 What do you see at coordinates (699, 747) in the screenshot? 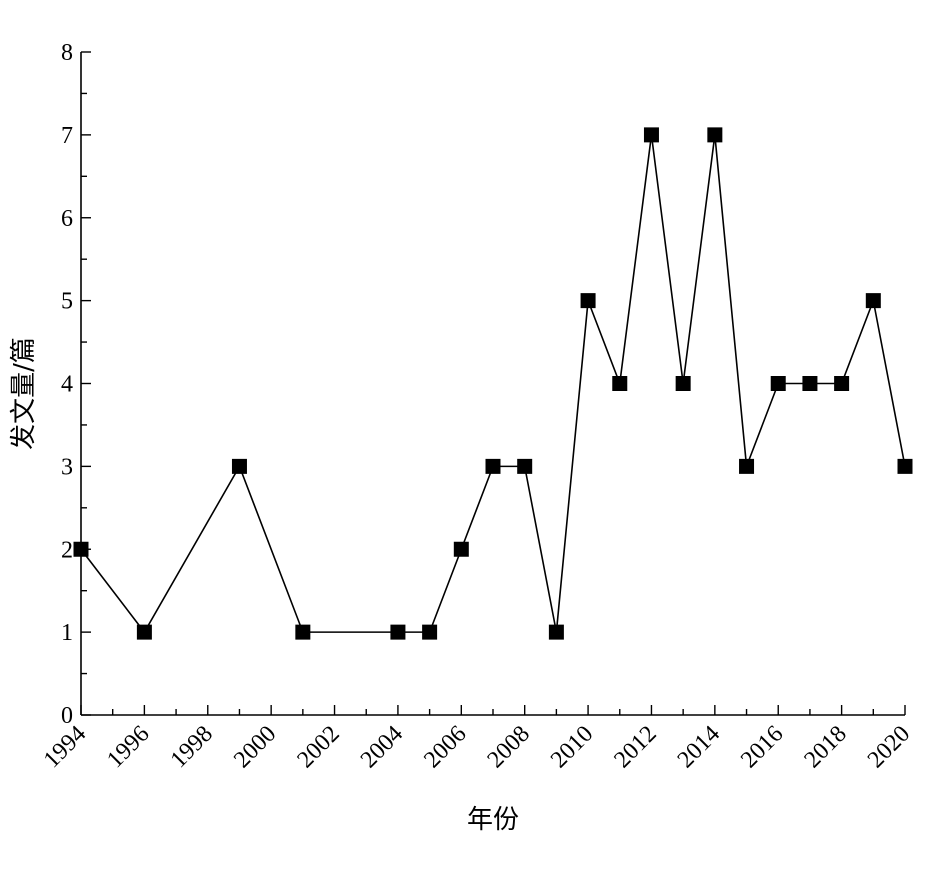
I see `x-tick-label: 2014` at bounding box center [699, 747].